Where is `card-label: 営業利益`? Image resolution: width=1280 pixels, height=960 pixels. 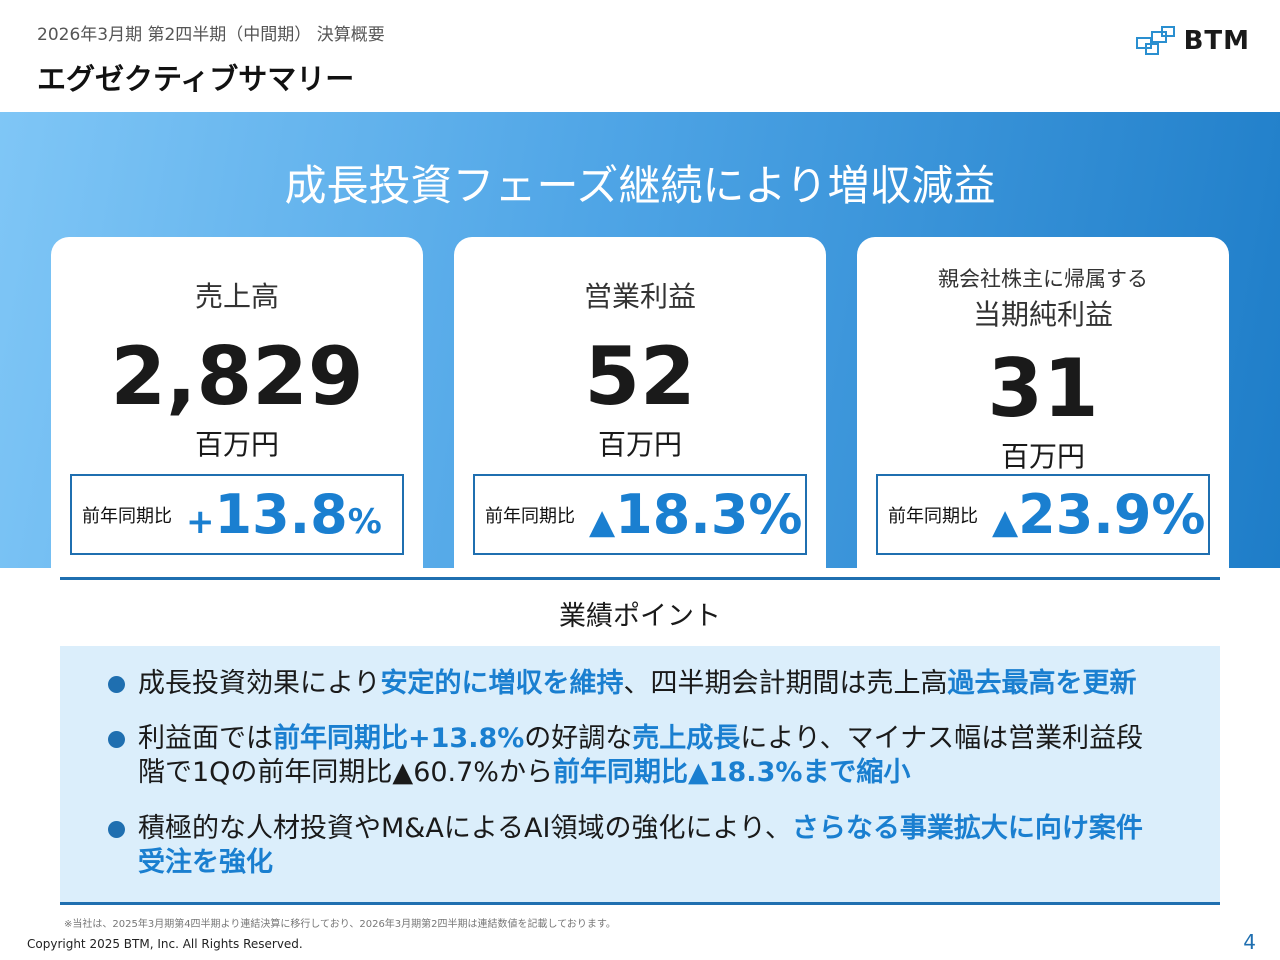
card-label: 営業利益 is located at coordinates (639, 296).